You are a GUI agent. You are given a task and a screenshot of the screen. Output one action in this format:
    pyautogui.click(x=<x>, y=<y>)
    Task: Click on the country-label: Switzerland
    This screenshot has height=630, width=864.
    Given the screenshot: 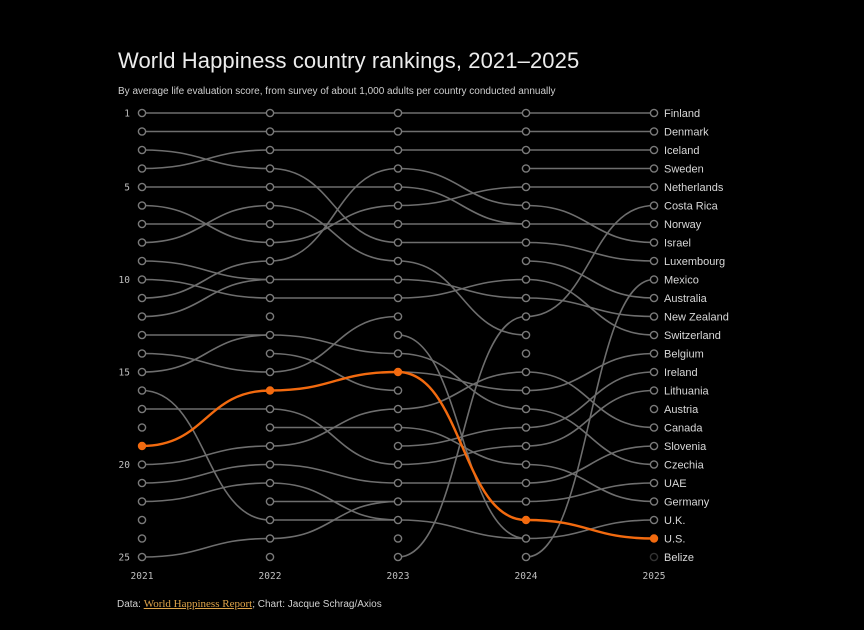 What is the action you would take?
    pyautogui.click(x=692, y=336)
    